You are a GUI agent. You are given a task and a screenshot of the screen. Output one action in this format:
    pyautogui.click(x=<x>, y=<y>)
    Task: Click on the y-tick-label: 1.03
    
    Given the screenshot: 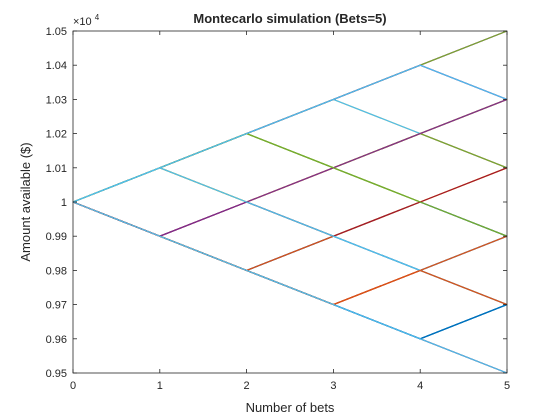 What is the action you would take?
    pyautogui.click(x=56, y=100)
    